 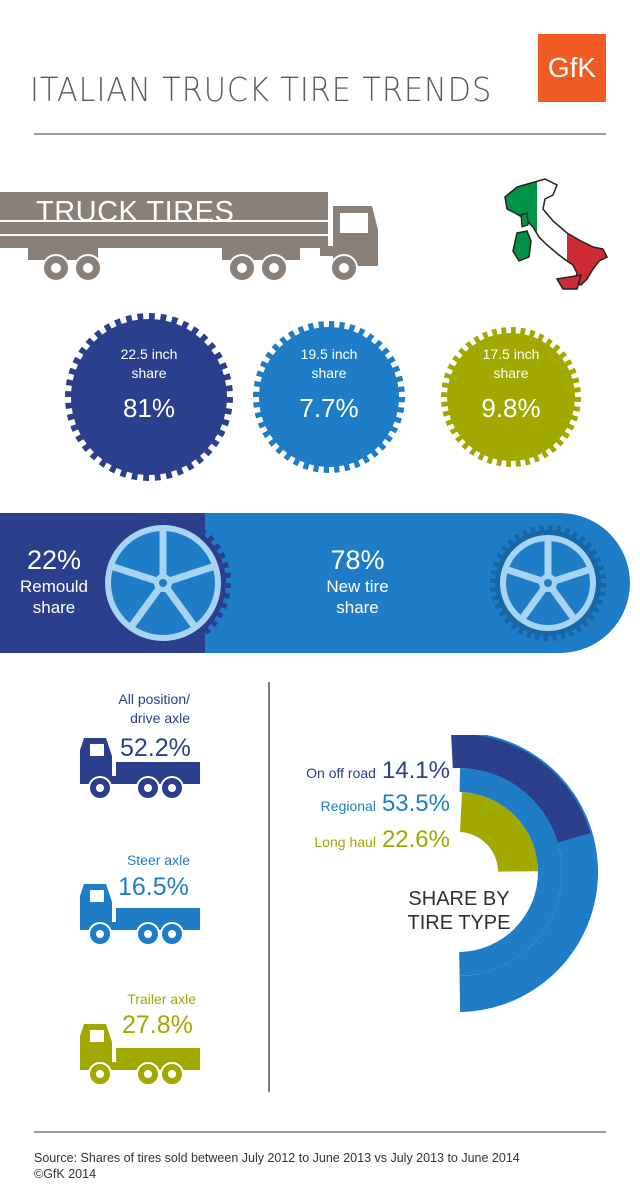 What do you see at coordinates (357, 607) in the screenshot?
I see `new-tire-label2: share` at bounding box center [357, 607].